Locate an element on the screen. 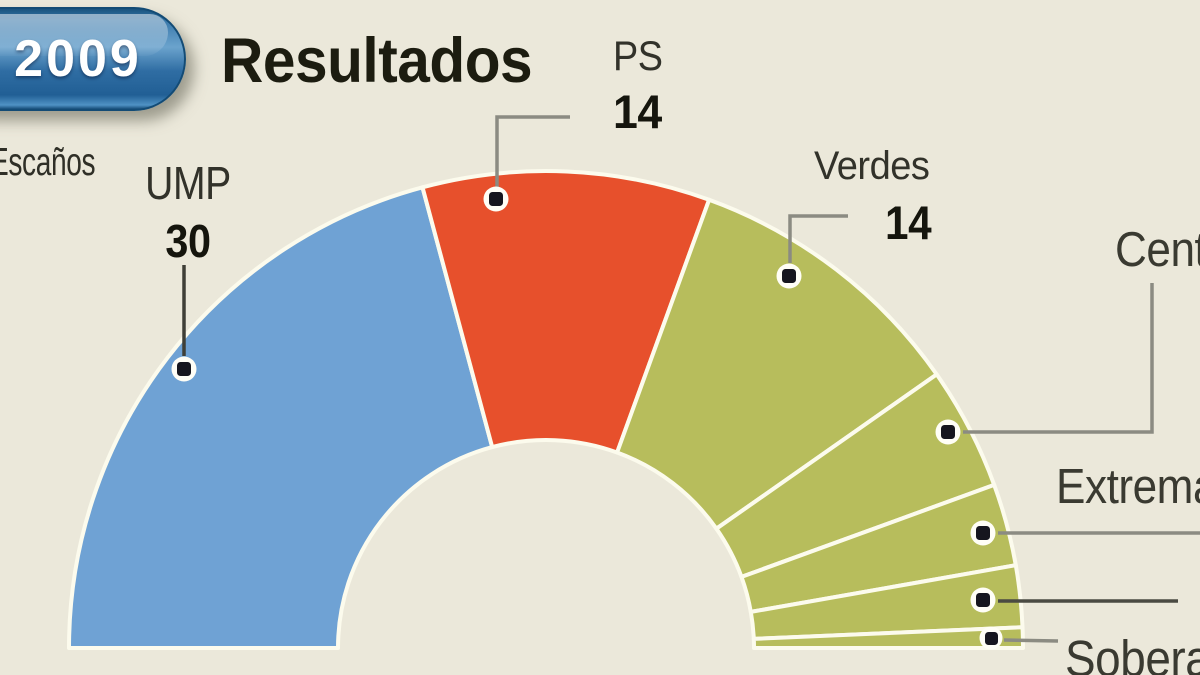  ump-dot is located at coordinates (184, 369).